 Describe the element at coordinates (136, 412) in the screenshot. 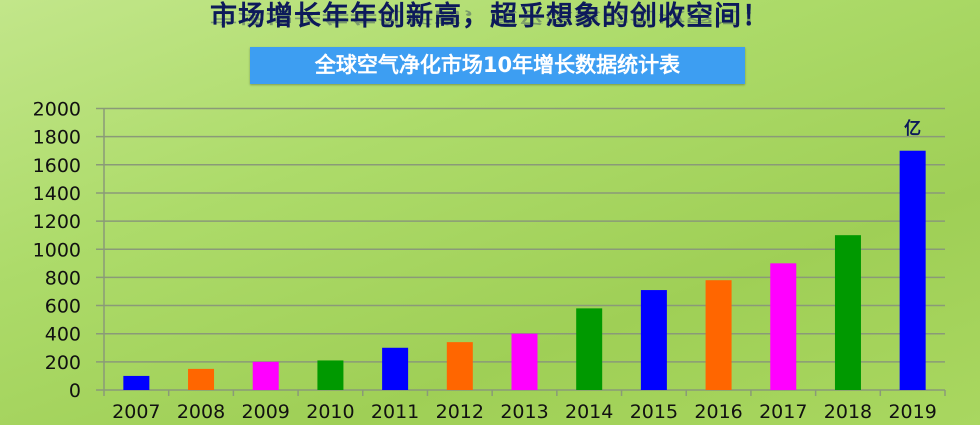

I see `x-tick-label: 2007` at that location.